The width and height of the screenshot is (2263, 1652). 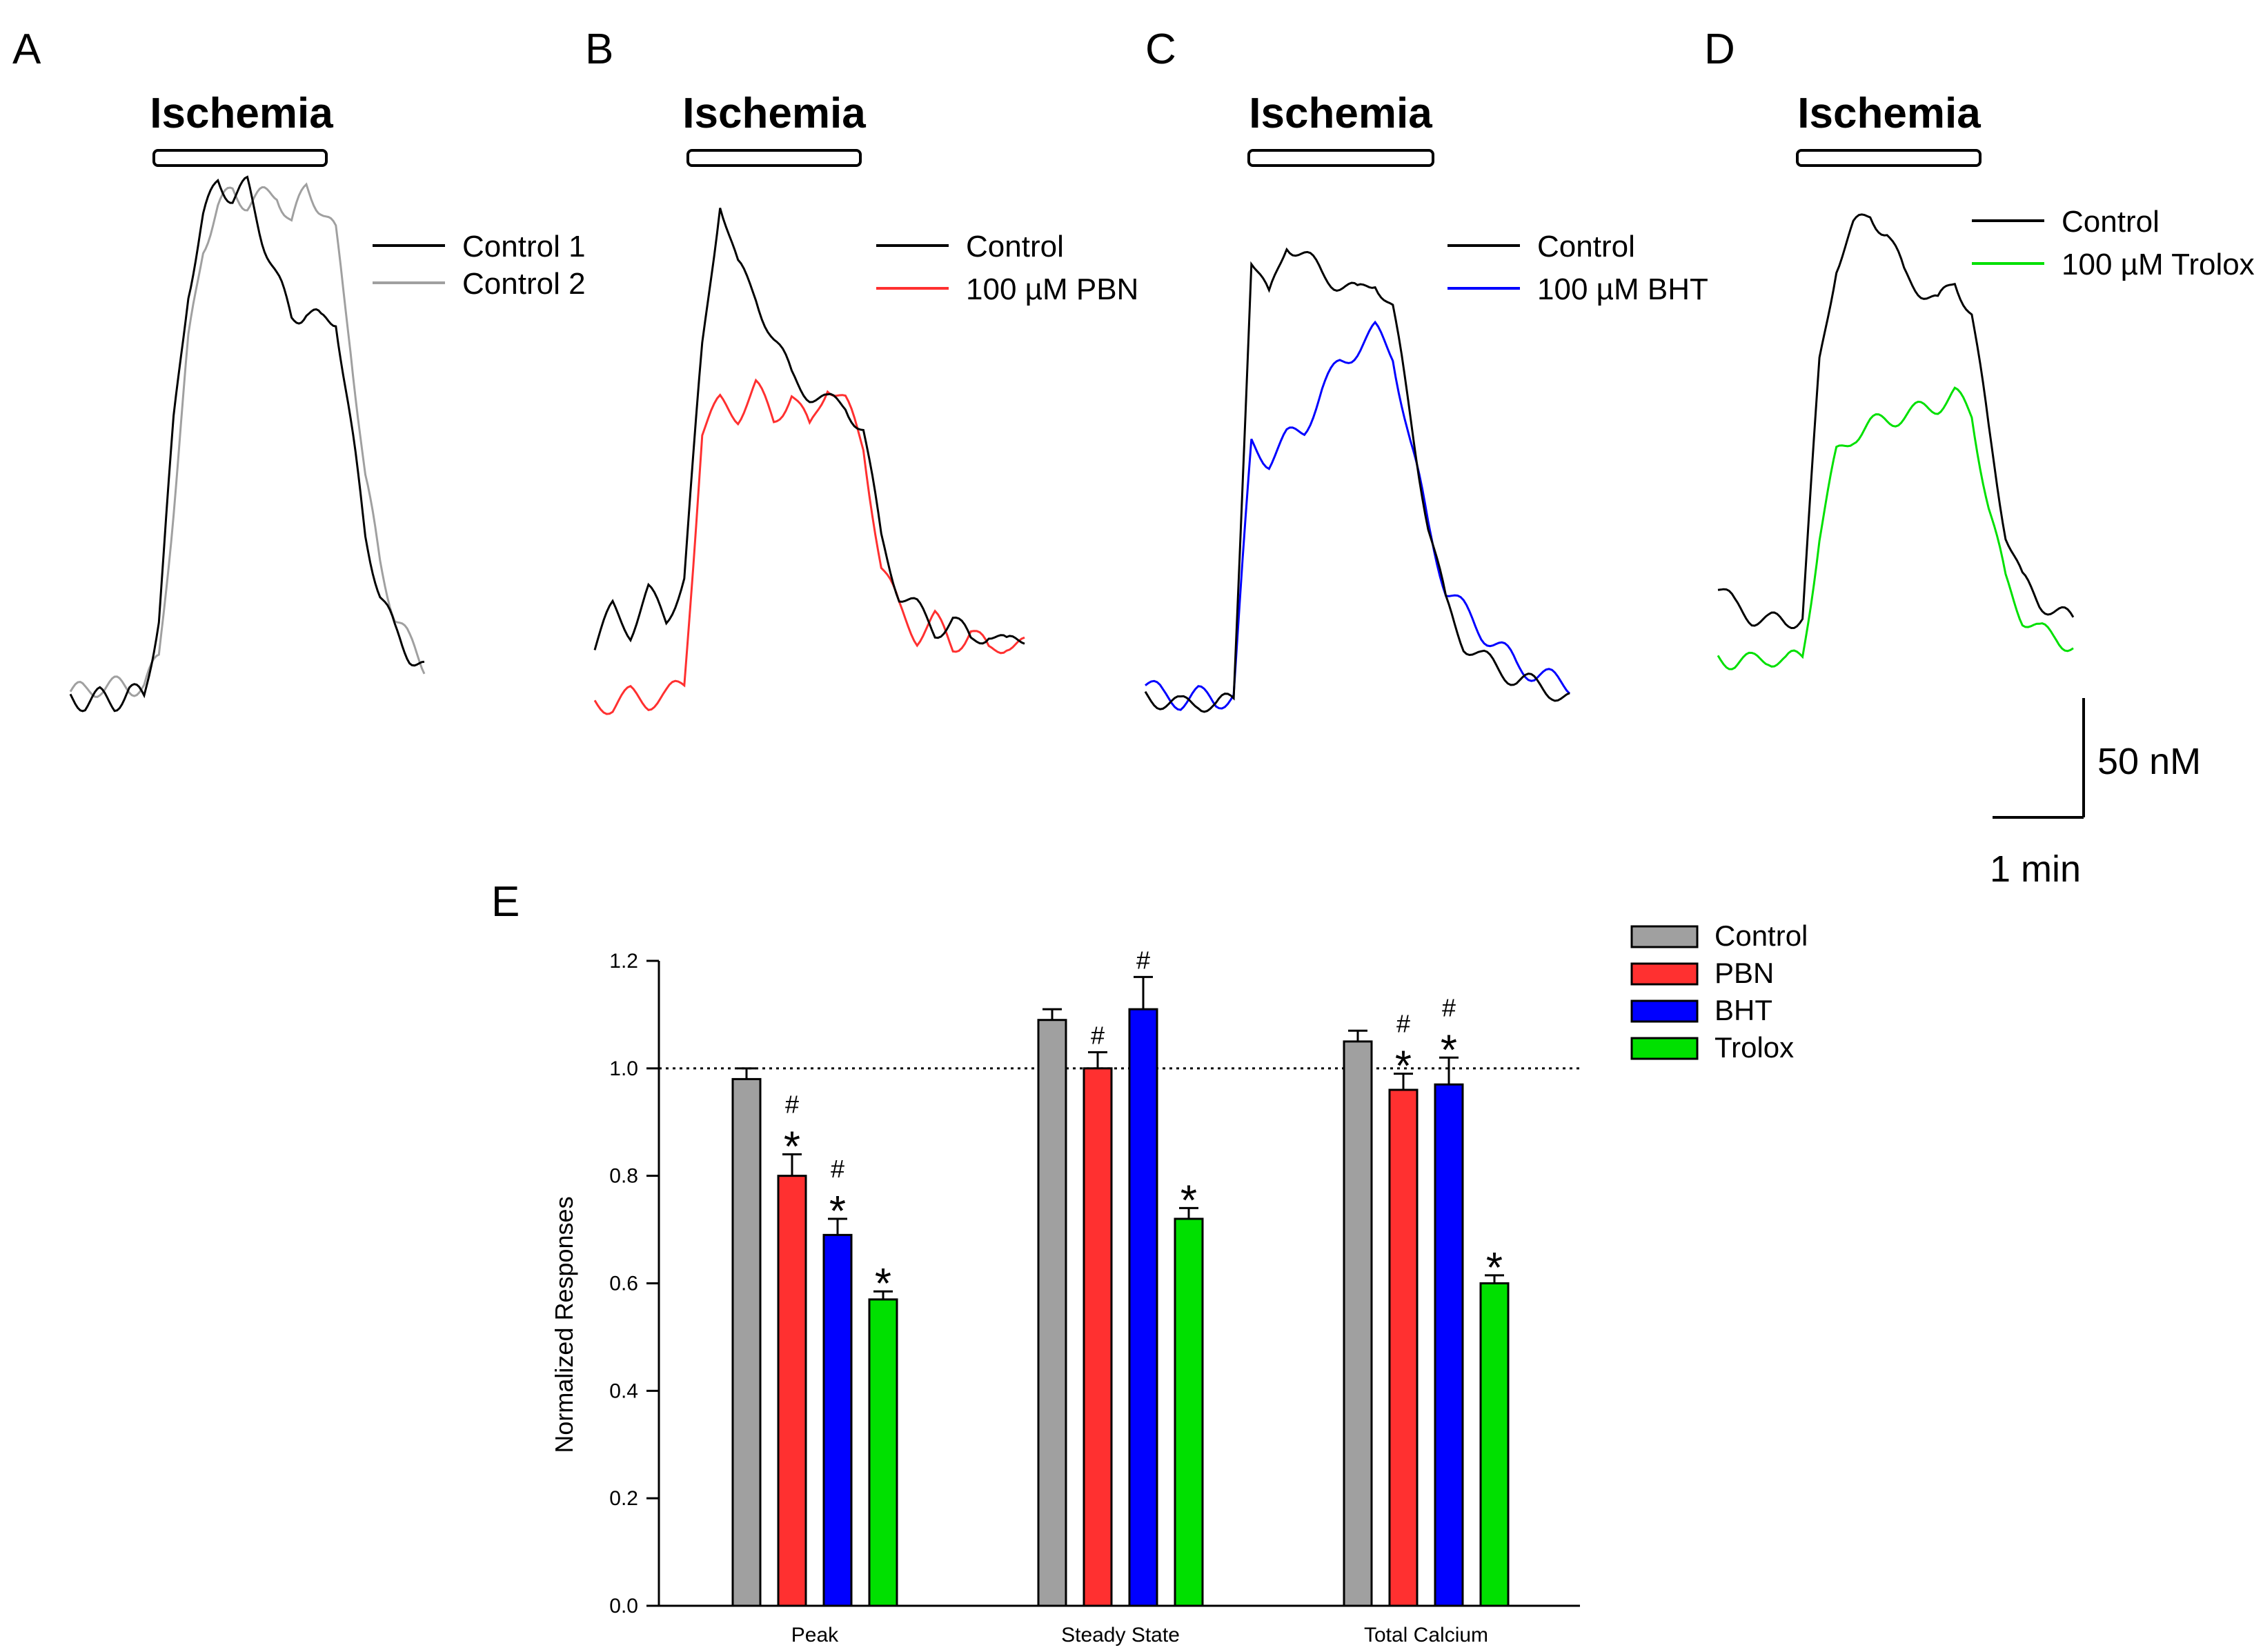 I want to click on bar-control-total-calcium, so click(x=1358, y=1323).